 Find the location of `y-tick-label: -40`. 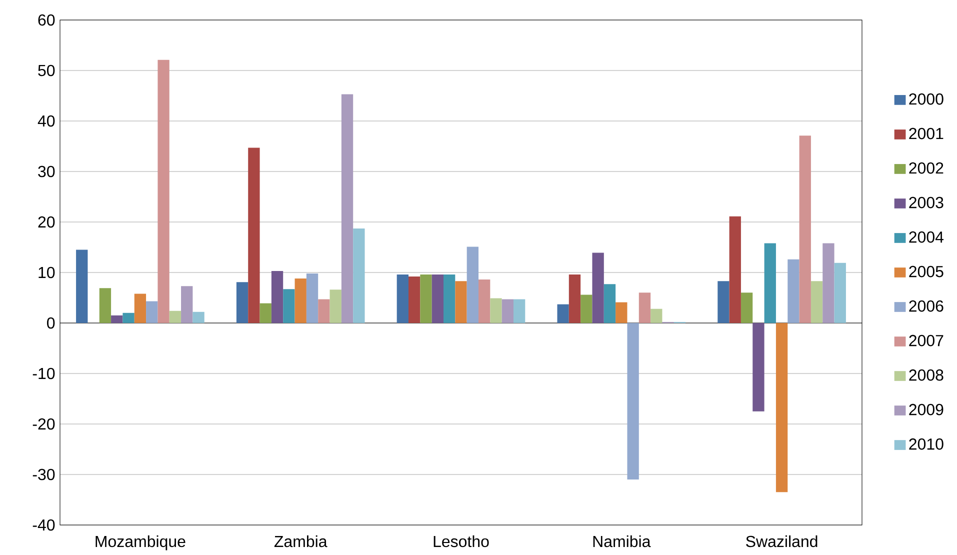

y-tick-label: -40 is located at coordinates (43, 525).